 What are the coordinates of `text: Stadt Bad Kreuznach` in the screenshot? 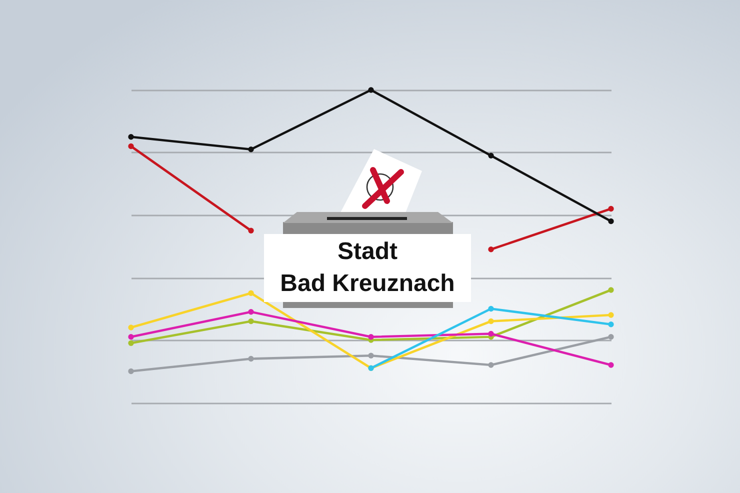 It's located at (367, 268).